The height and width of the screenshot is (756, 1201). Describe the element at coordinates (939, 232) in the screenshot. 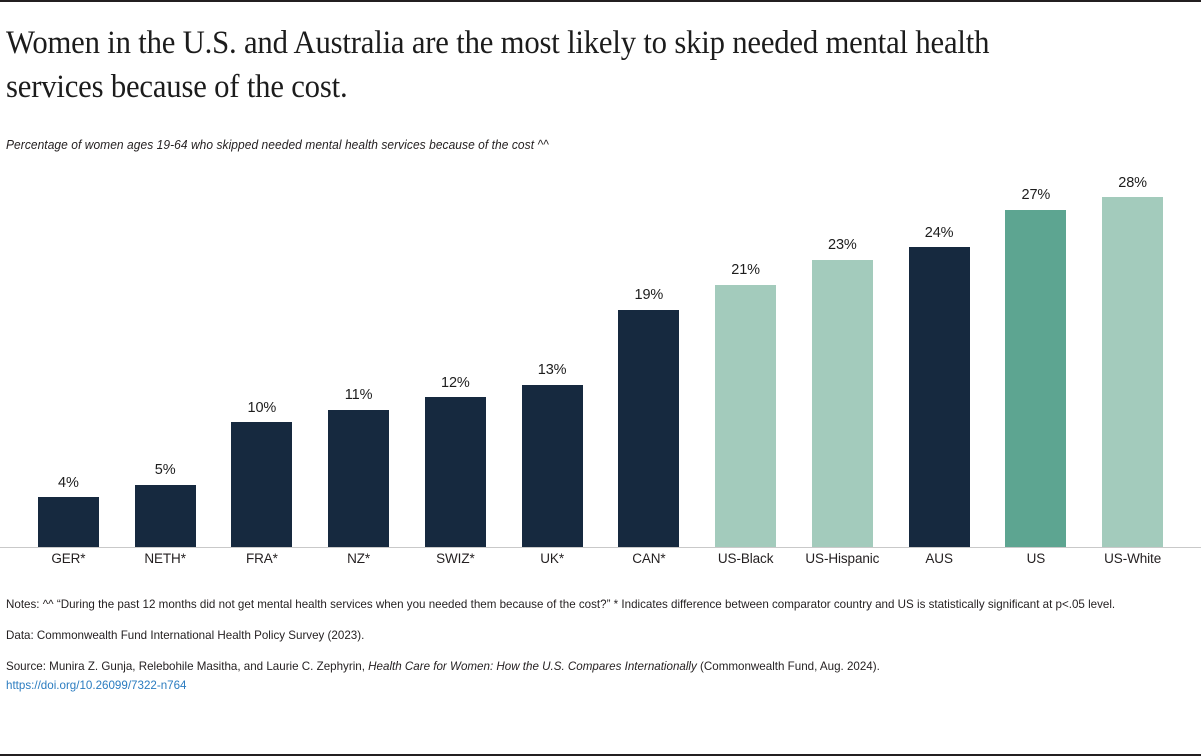

I see `bar-value-label: 24%` at that location.